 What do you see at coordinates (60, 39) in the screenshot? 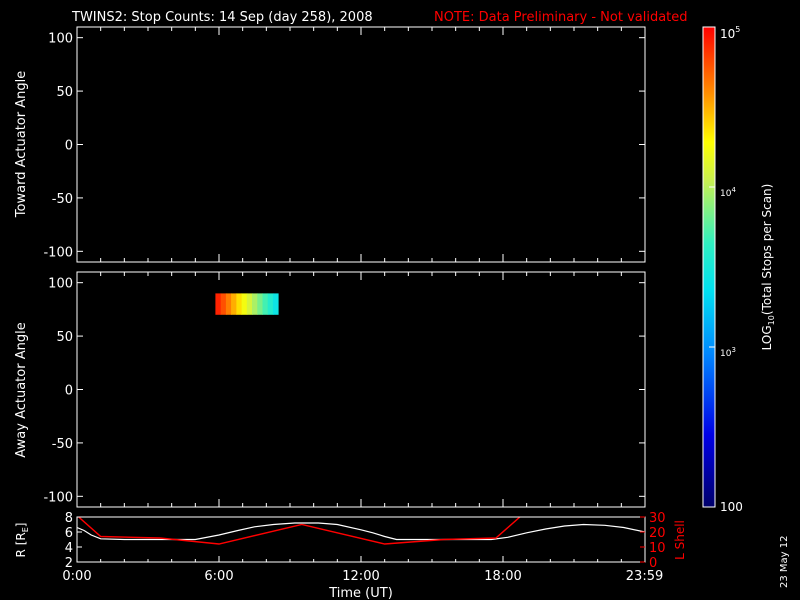
I see `toward-ytick-label: 100` at bounding box center [60, 39].